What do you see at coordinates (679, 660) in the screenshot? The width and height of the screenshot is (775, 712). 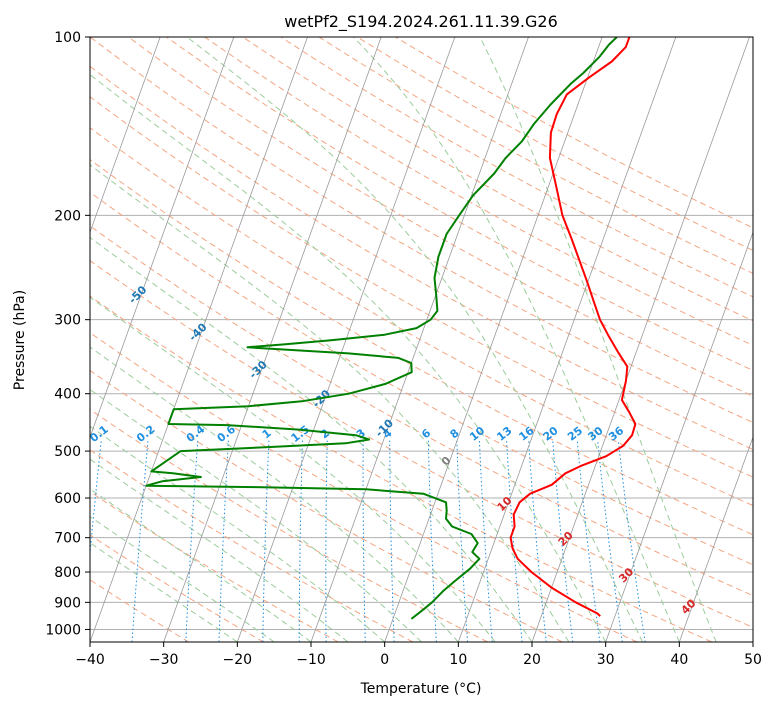 I see `x-tick-label: 40` at bounding box center [679, 660].